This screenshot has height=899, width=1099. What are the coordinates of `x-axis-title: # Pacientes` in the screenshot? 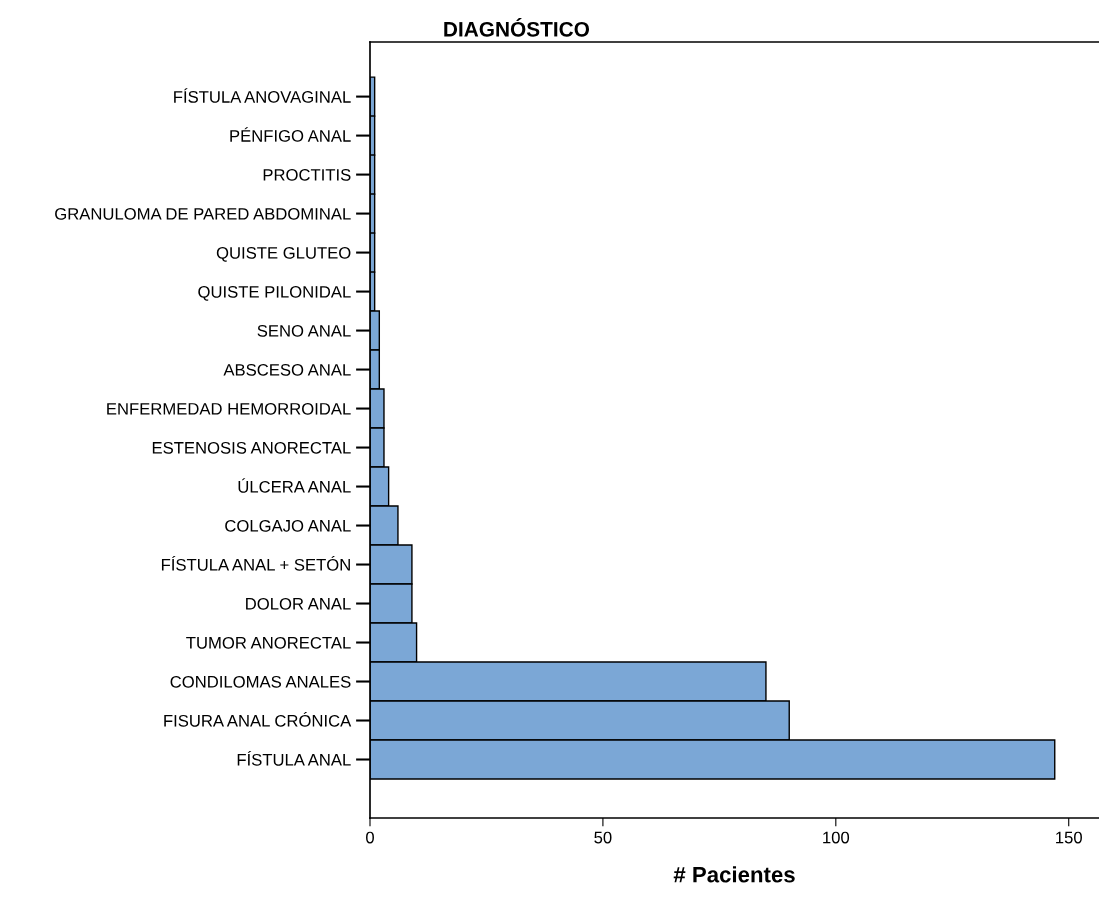 It's located at (734, 874).